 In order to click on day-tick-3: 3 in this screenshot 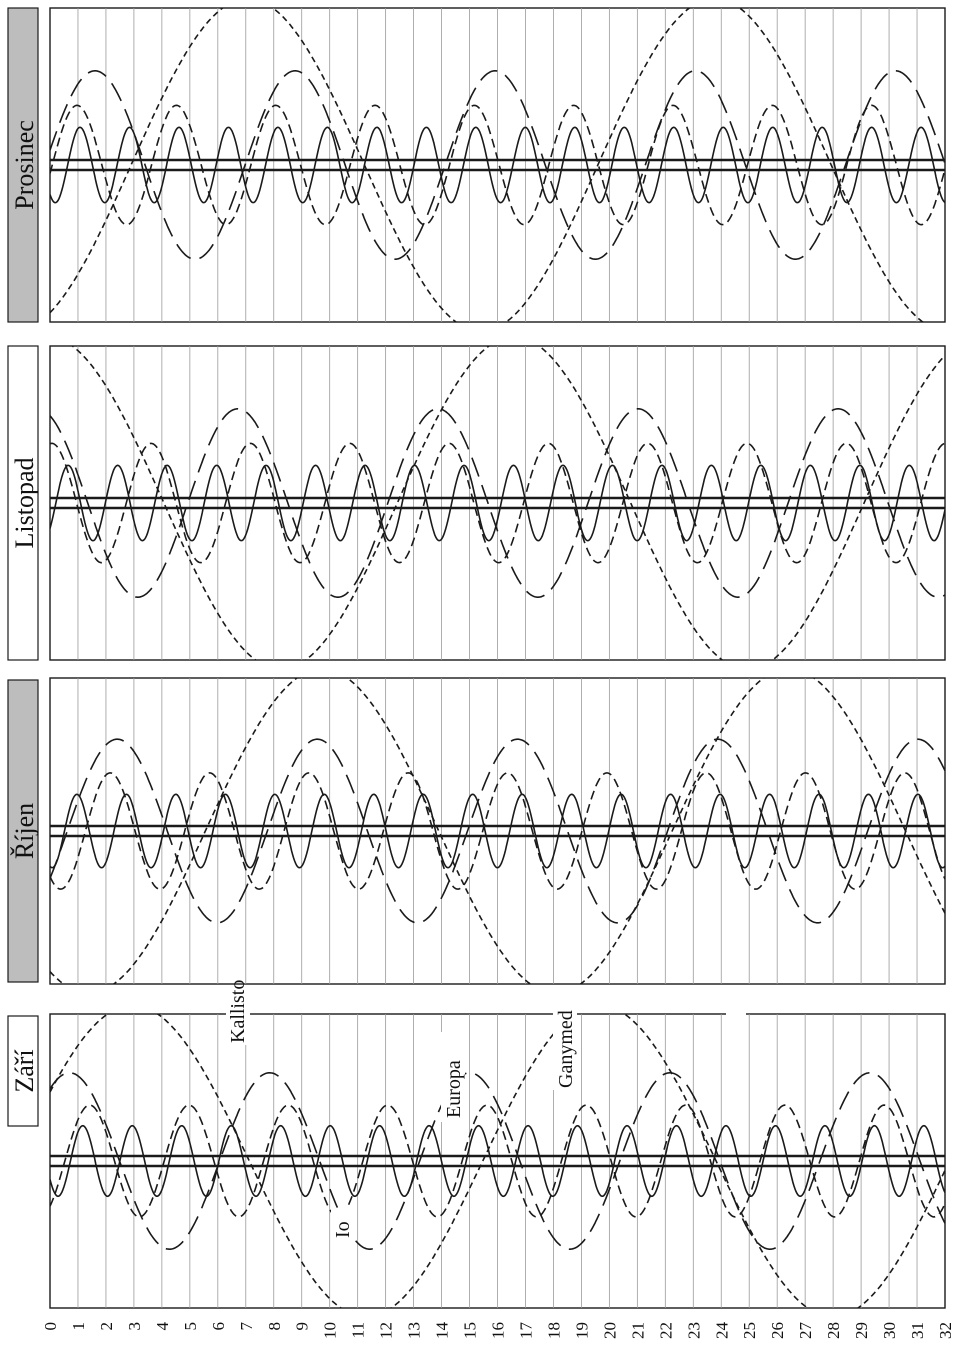, I will do `click(134, 1326)`.